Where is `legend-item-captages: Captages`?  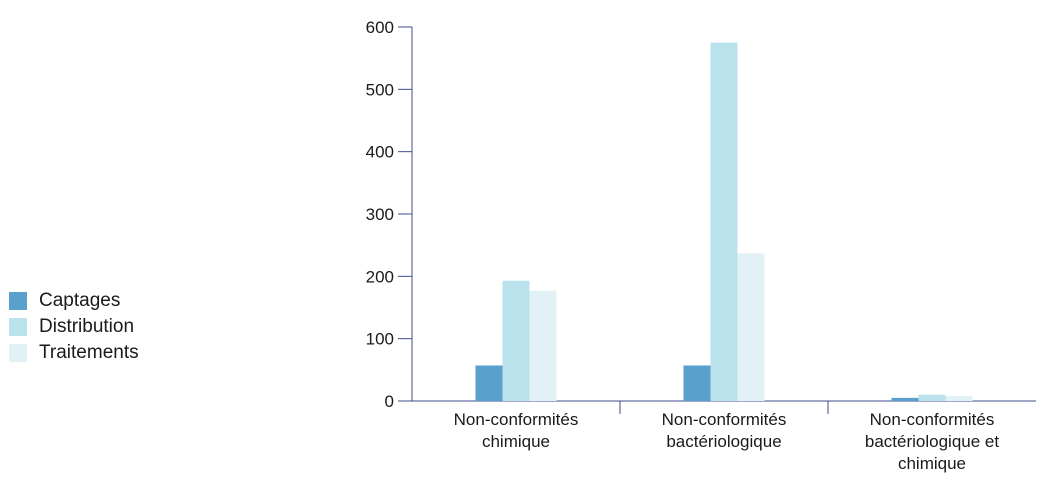 legend-item-captages: Captages is located at coordinates (74, 301).